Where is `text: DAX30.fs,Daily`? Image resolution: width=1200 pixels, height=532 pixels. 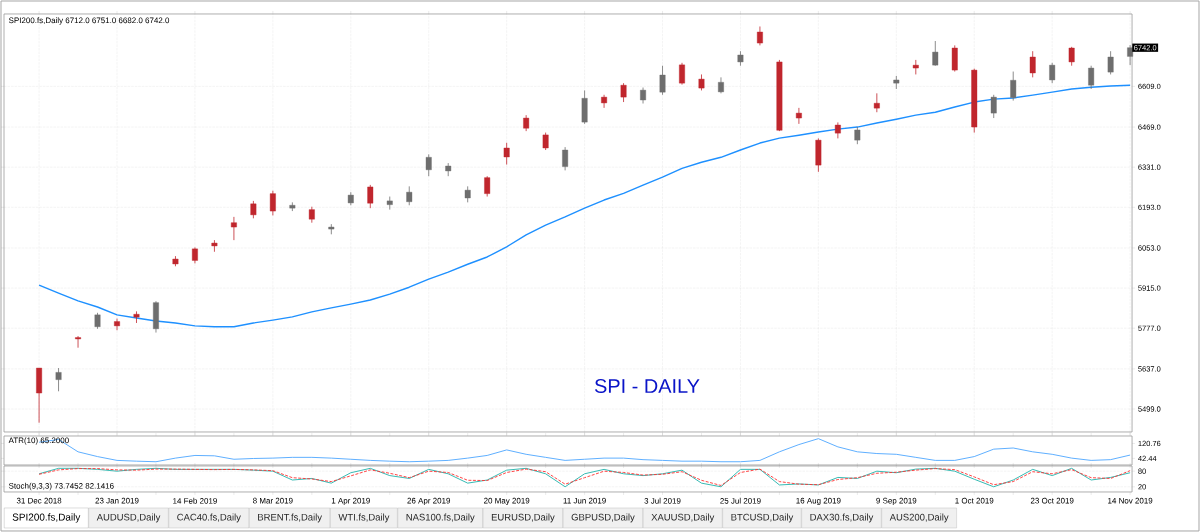
text: DAX30.fs,Daily is located at coordinates (842, 518).